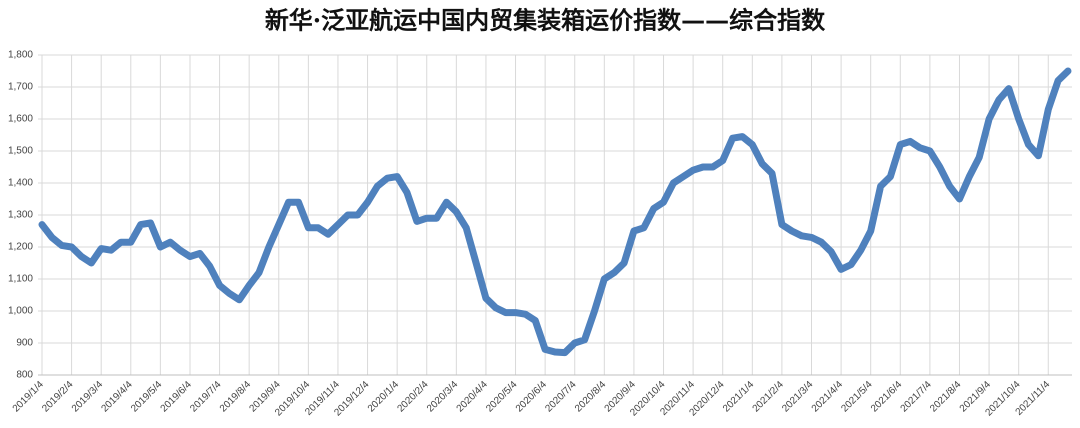  What do you see at coordinates (147, 397) in the screenshot?
I see `x-tick-label: 2019/5/4` at bounding box center [147, 397].